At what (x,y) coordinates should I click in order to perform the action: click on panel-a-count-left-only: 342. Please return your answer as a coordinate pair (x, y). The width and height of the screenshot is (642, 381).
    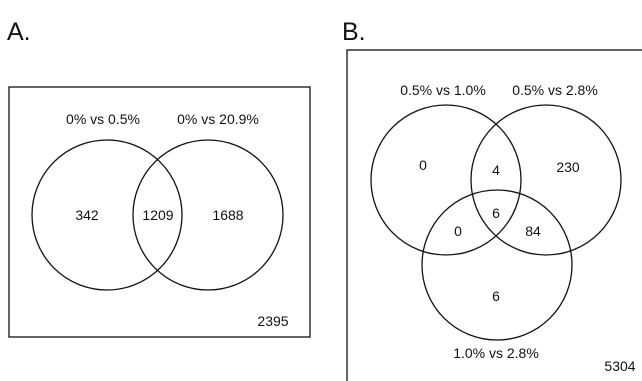
    Looking at the image, I should click on (87, 215).